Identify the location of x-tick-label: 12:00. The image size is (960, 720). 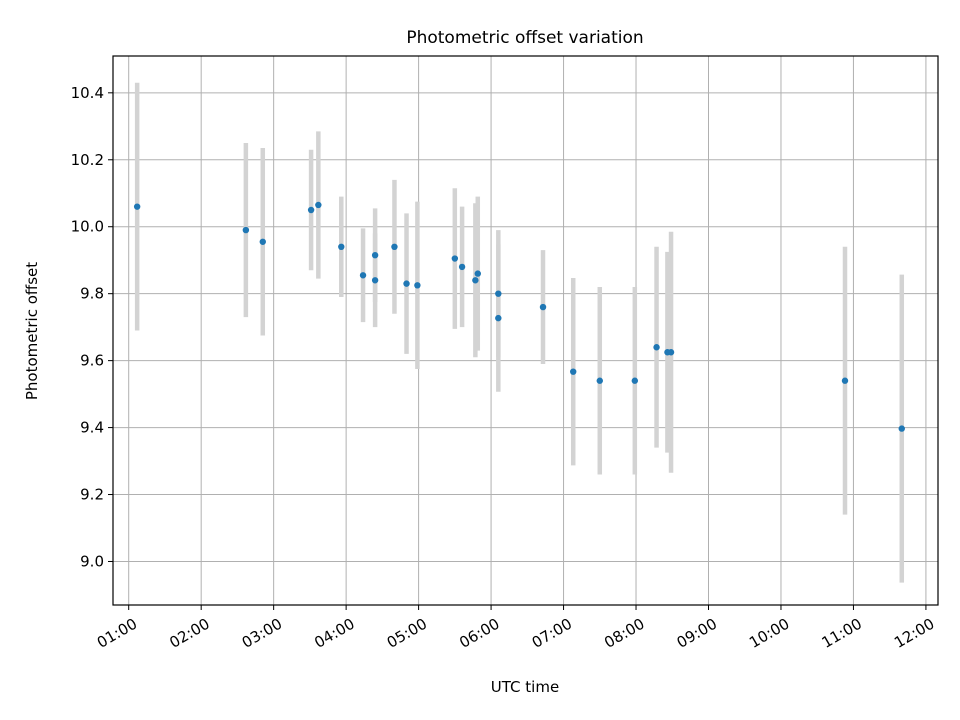
(914, 633).